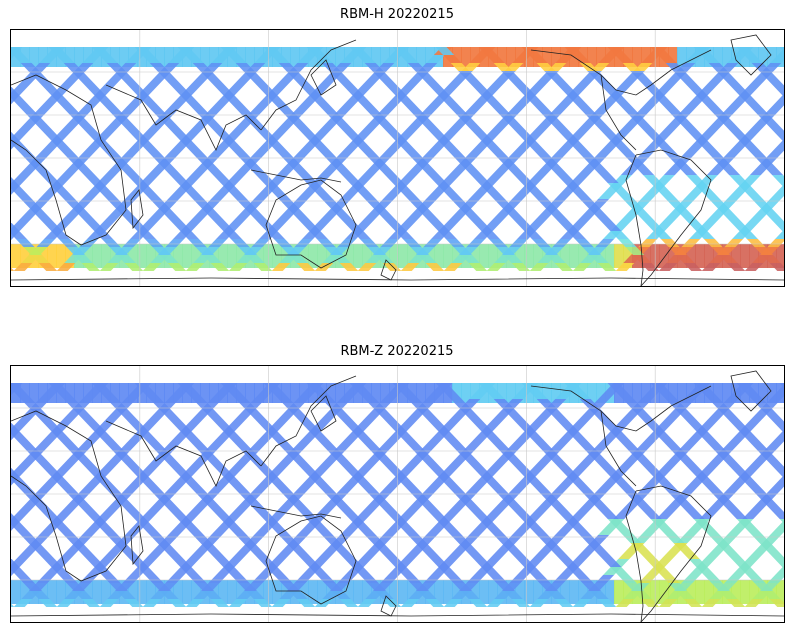 The width and height of the screenshot is (794, 633). What do you see at coordinates (183, 453) in the screenshot?
I see `coast-arabia-india` at bounding box center [183, 453].